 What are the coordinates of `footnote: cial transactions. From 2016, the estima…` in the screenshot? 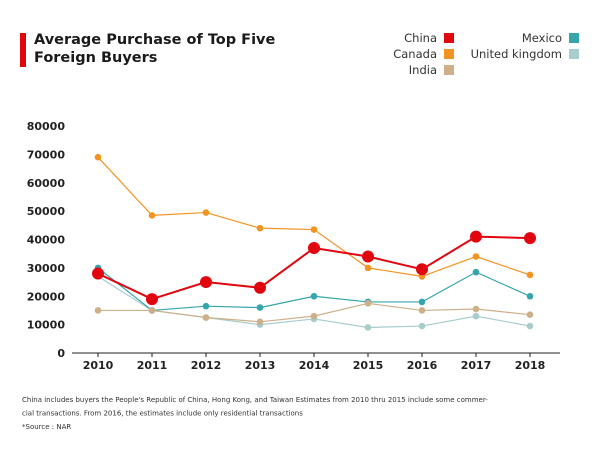 It's located at (162, 414).